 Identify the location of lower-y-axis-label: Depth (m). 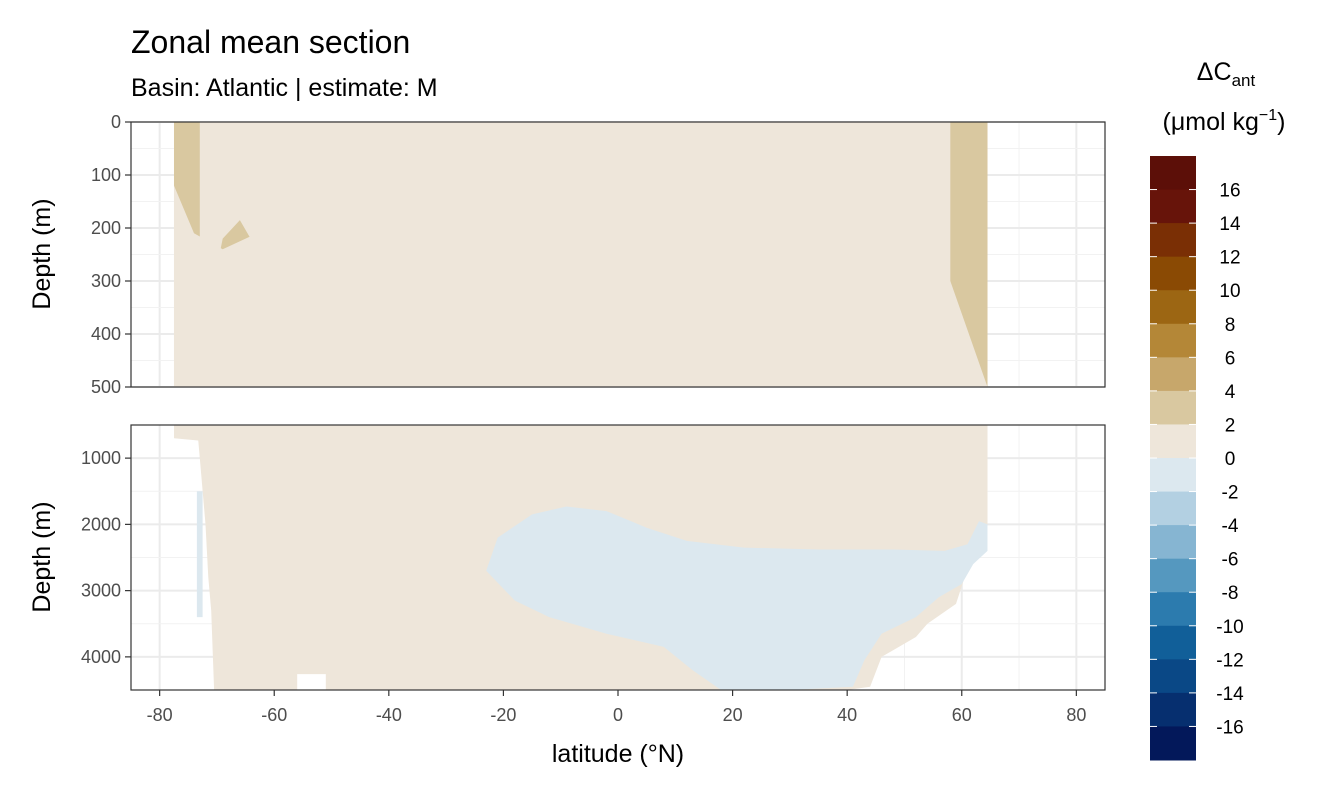
(42, 556).